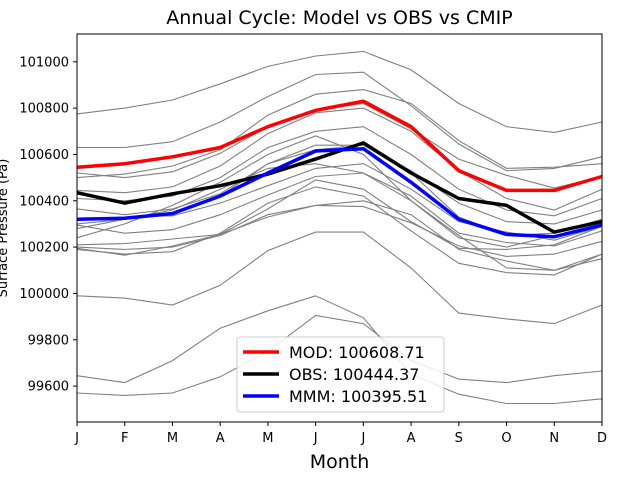 This screenshot has width=640, height=480. What do you see at coordinates (506, 438) in the screenshot?
I see `x-tick-label: O` at bounding box center [506, 438].